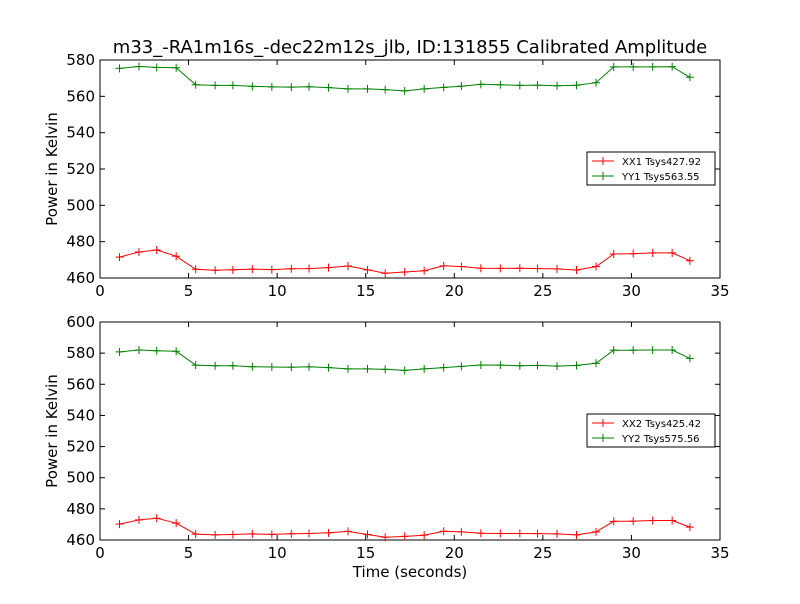 The width and height of the screenshot is (800, 604). What do you see at coordinates (80, 242) in the screenshot?
I see `y-tick-label: 480` at bounding box center [80, 242].